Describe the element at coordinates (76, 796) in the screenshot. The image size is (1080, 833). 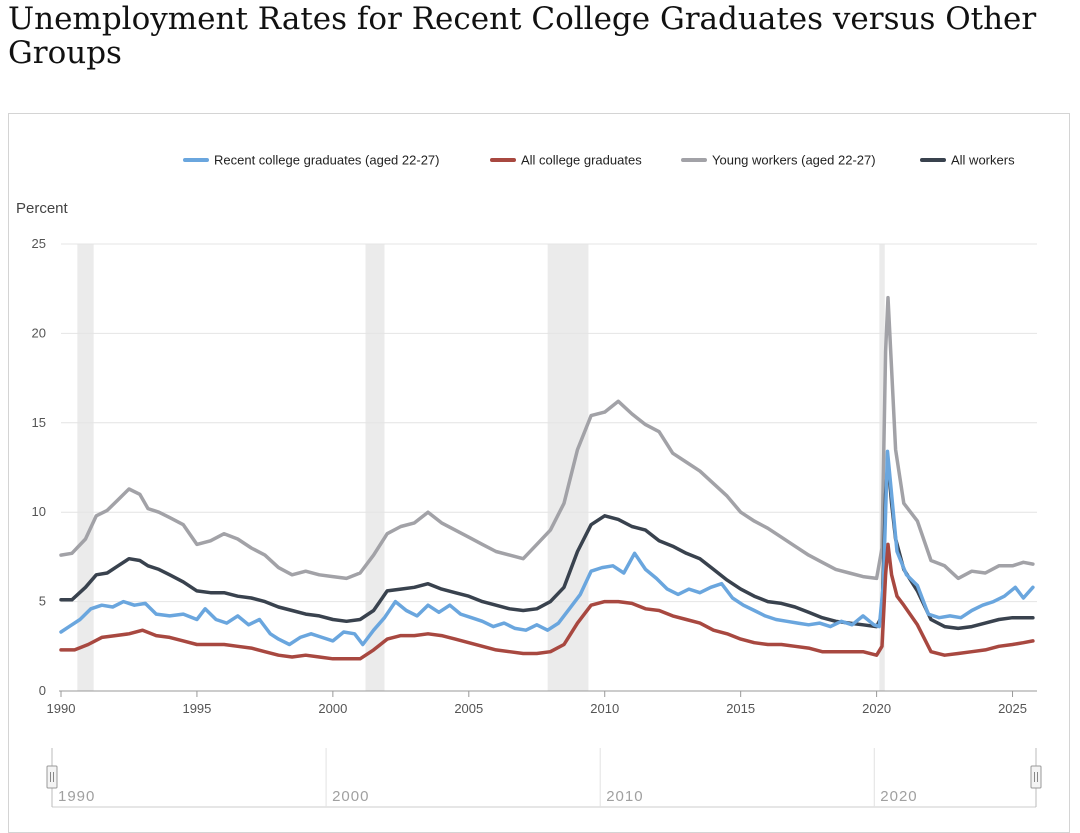
I see `navigator-label-1990: 1990` at that location.